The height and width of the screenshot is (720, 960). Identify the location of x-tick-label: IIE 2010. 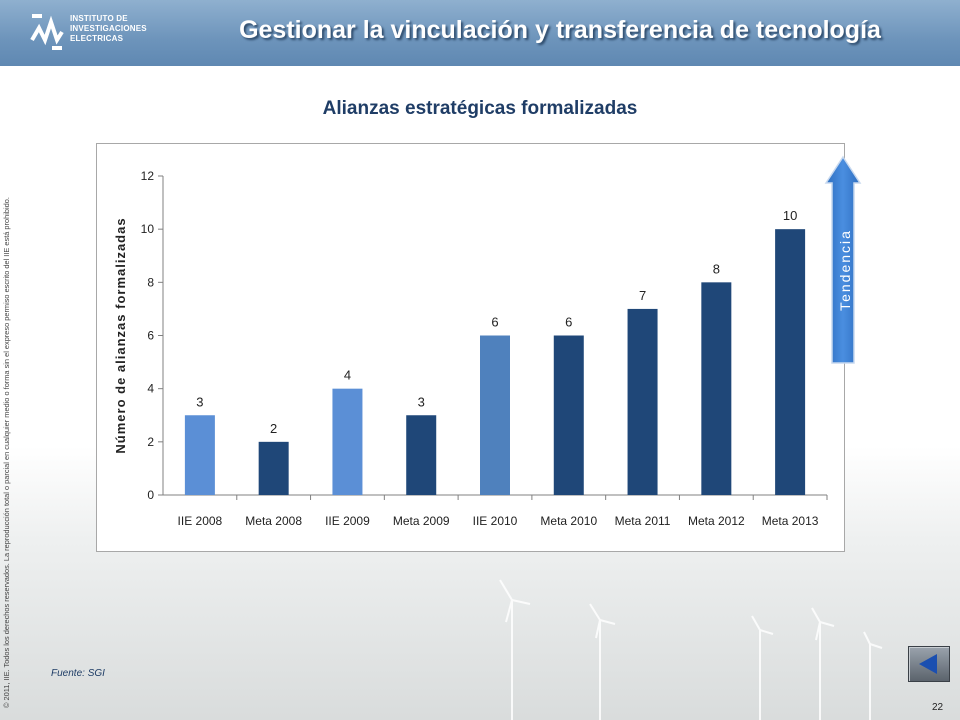
(495, 521).